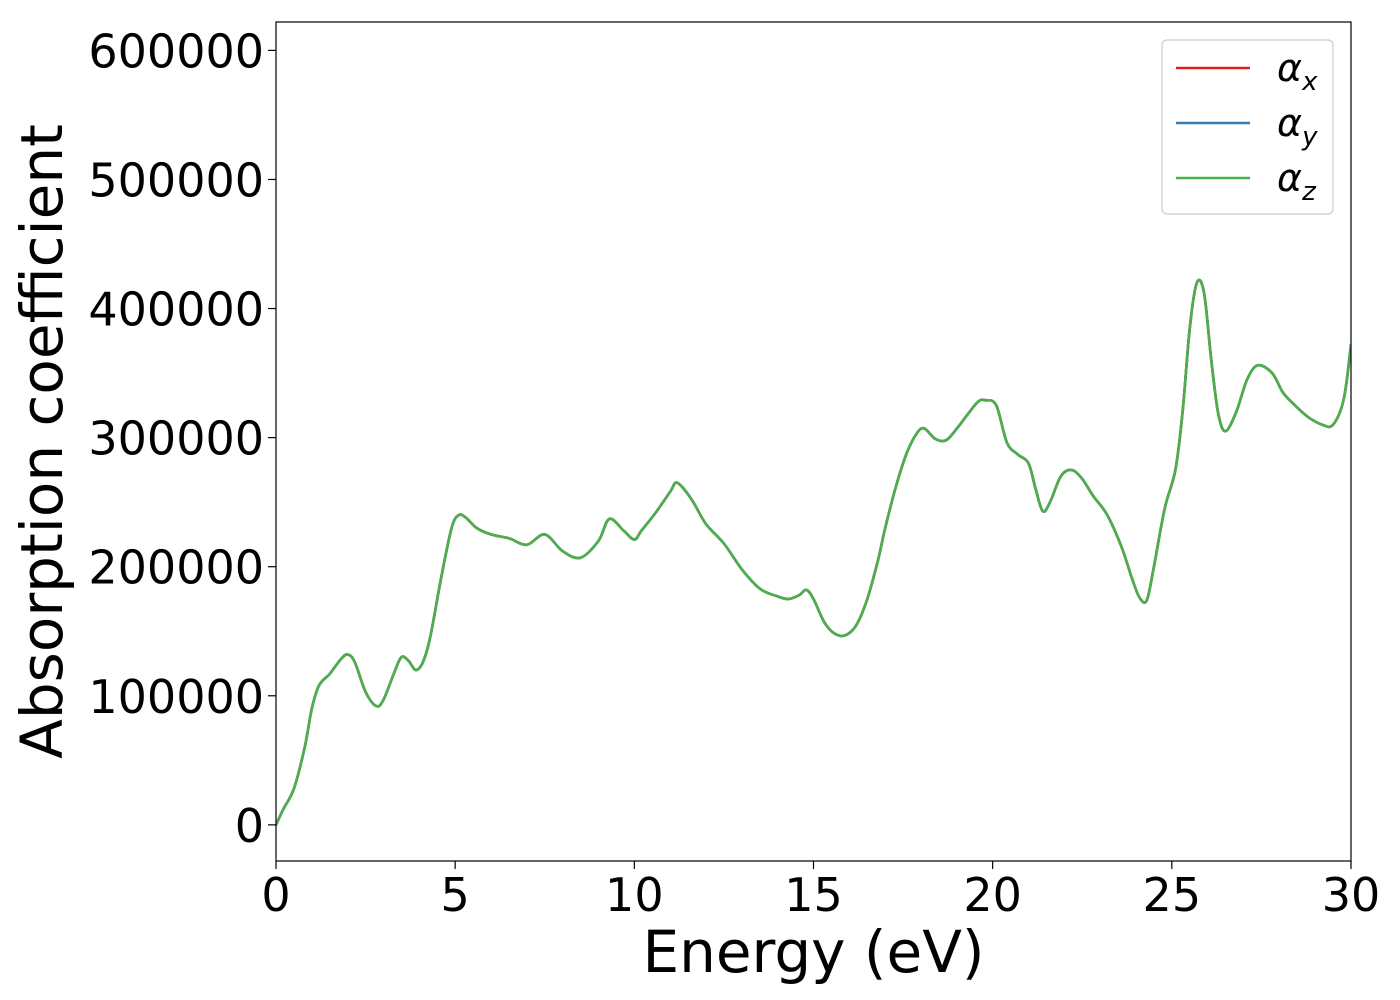 The height and width of the screenshot is (1000, 1400). Describe the element at coordinates (176, 180) in the screenshot. I see `y-tick-label: 500000` at that location.